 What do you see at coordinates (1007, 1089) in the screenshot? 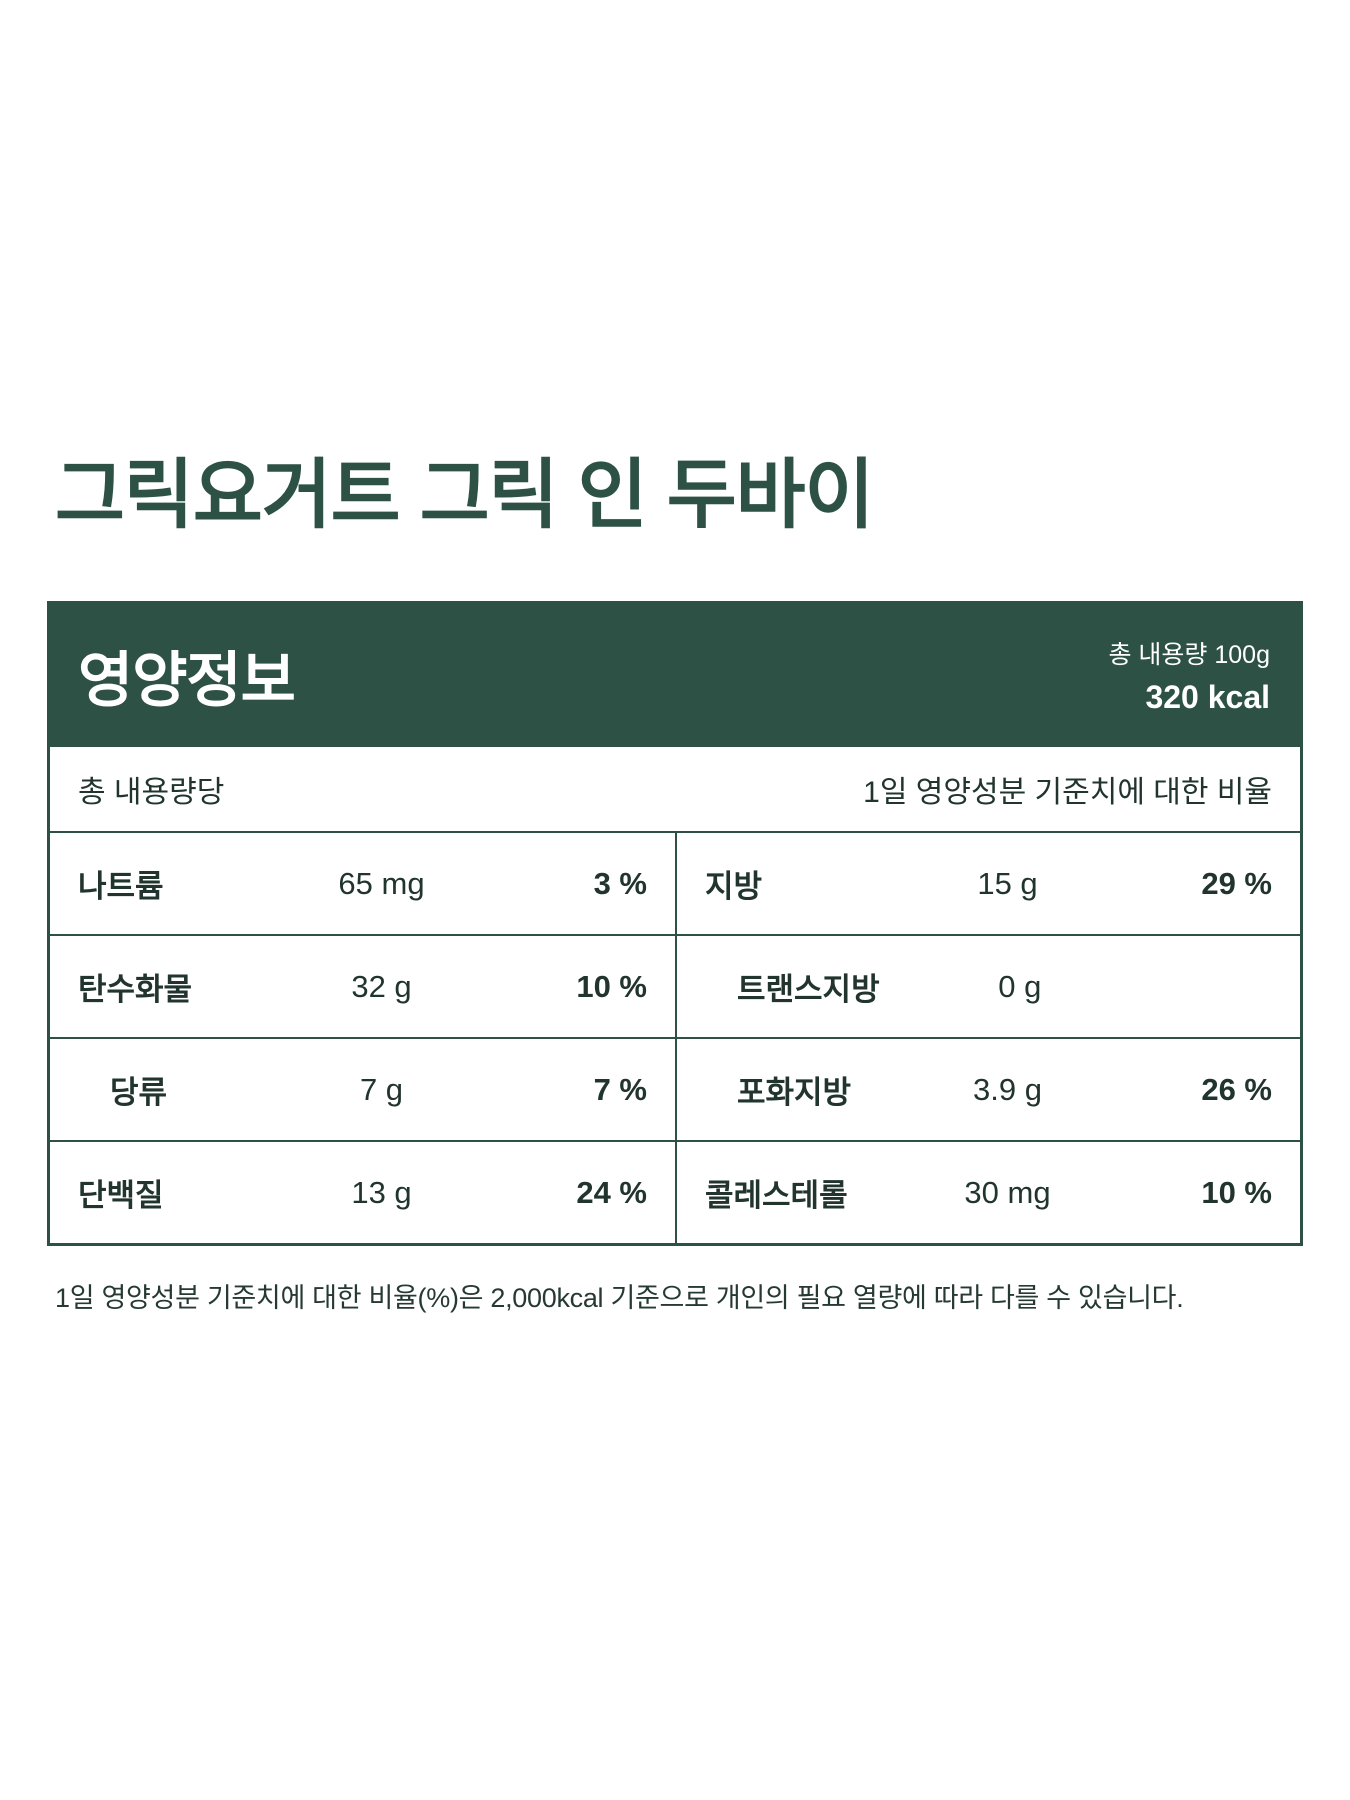
I see `nutrient-amount: 3.9 g` at bounding box center [1007, 1089].